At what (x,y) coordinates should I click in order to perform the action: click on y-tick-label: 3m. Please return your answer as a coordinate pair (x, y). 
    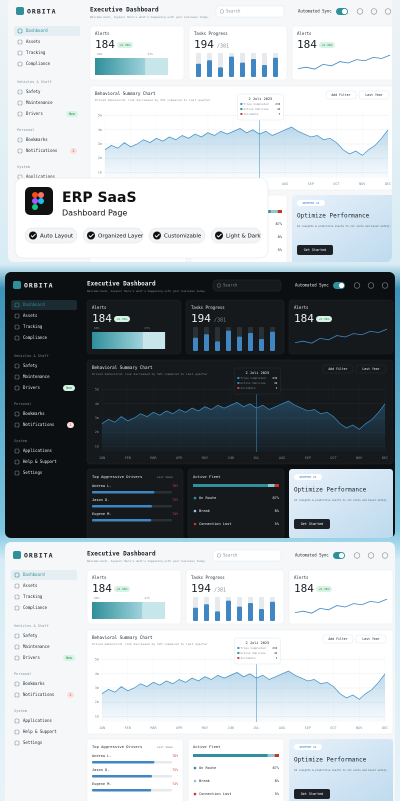
    Looking at the image, I should click on (100, 144).